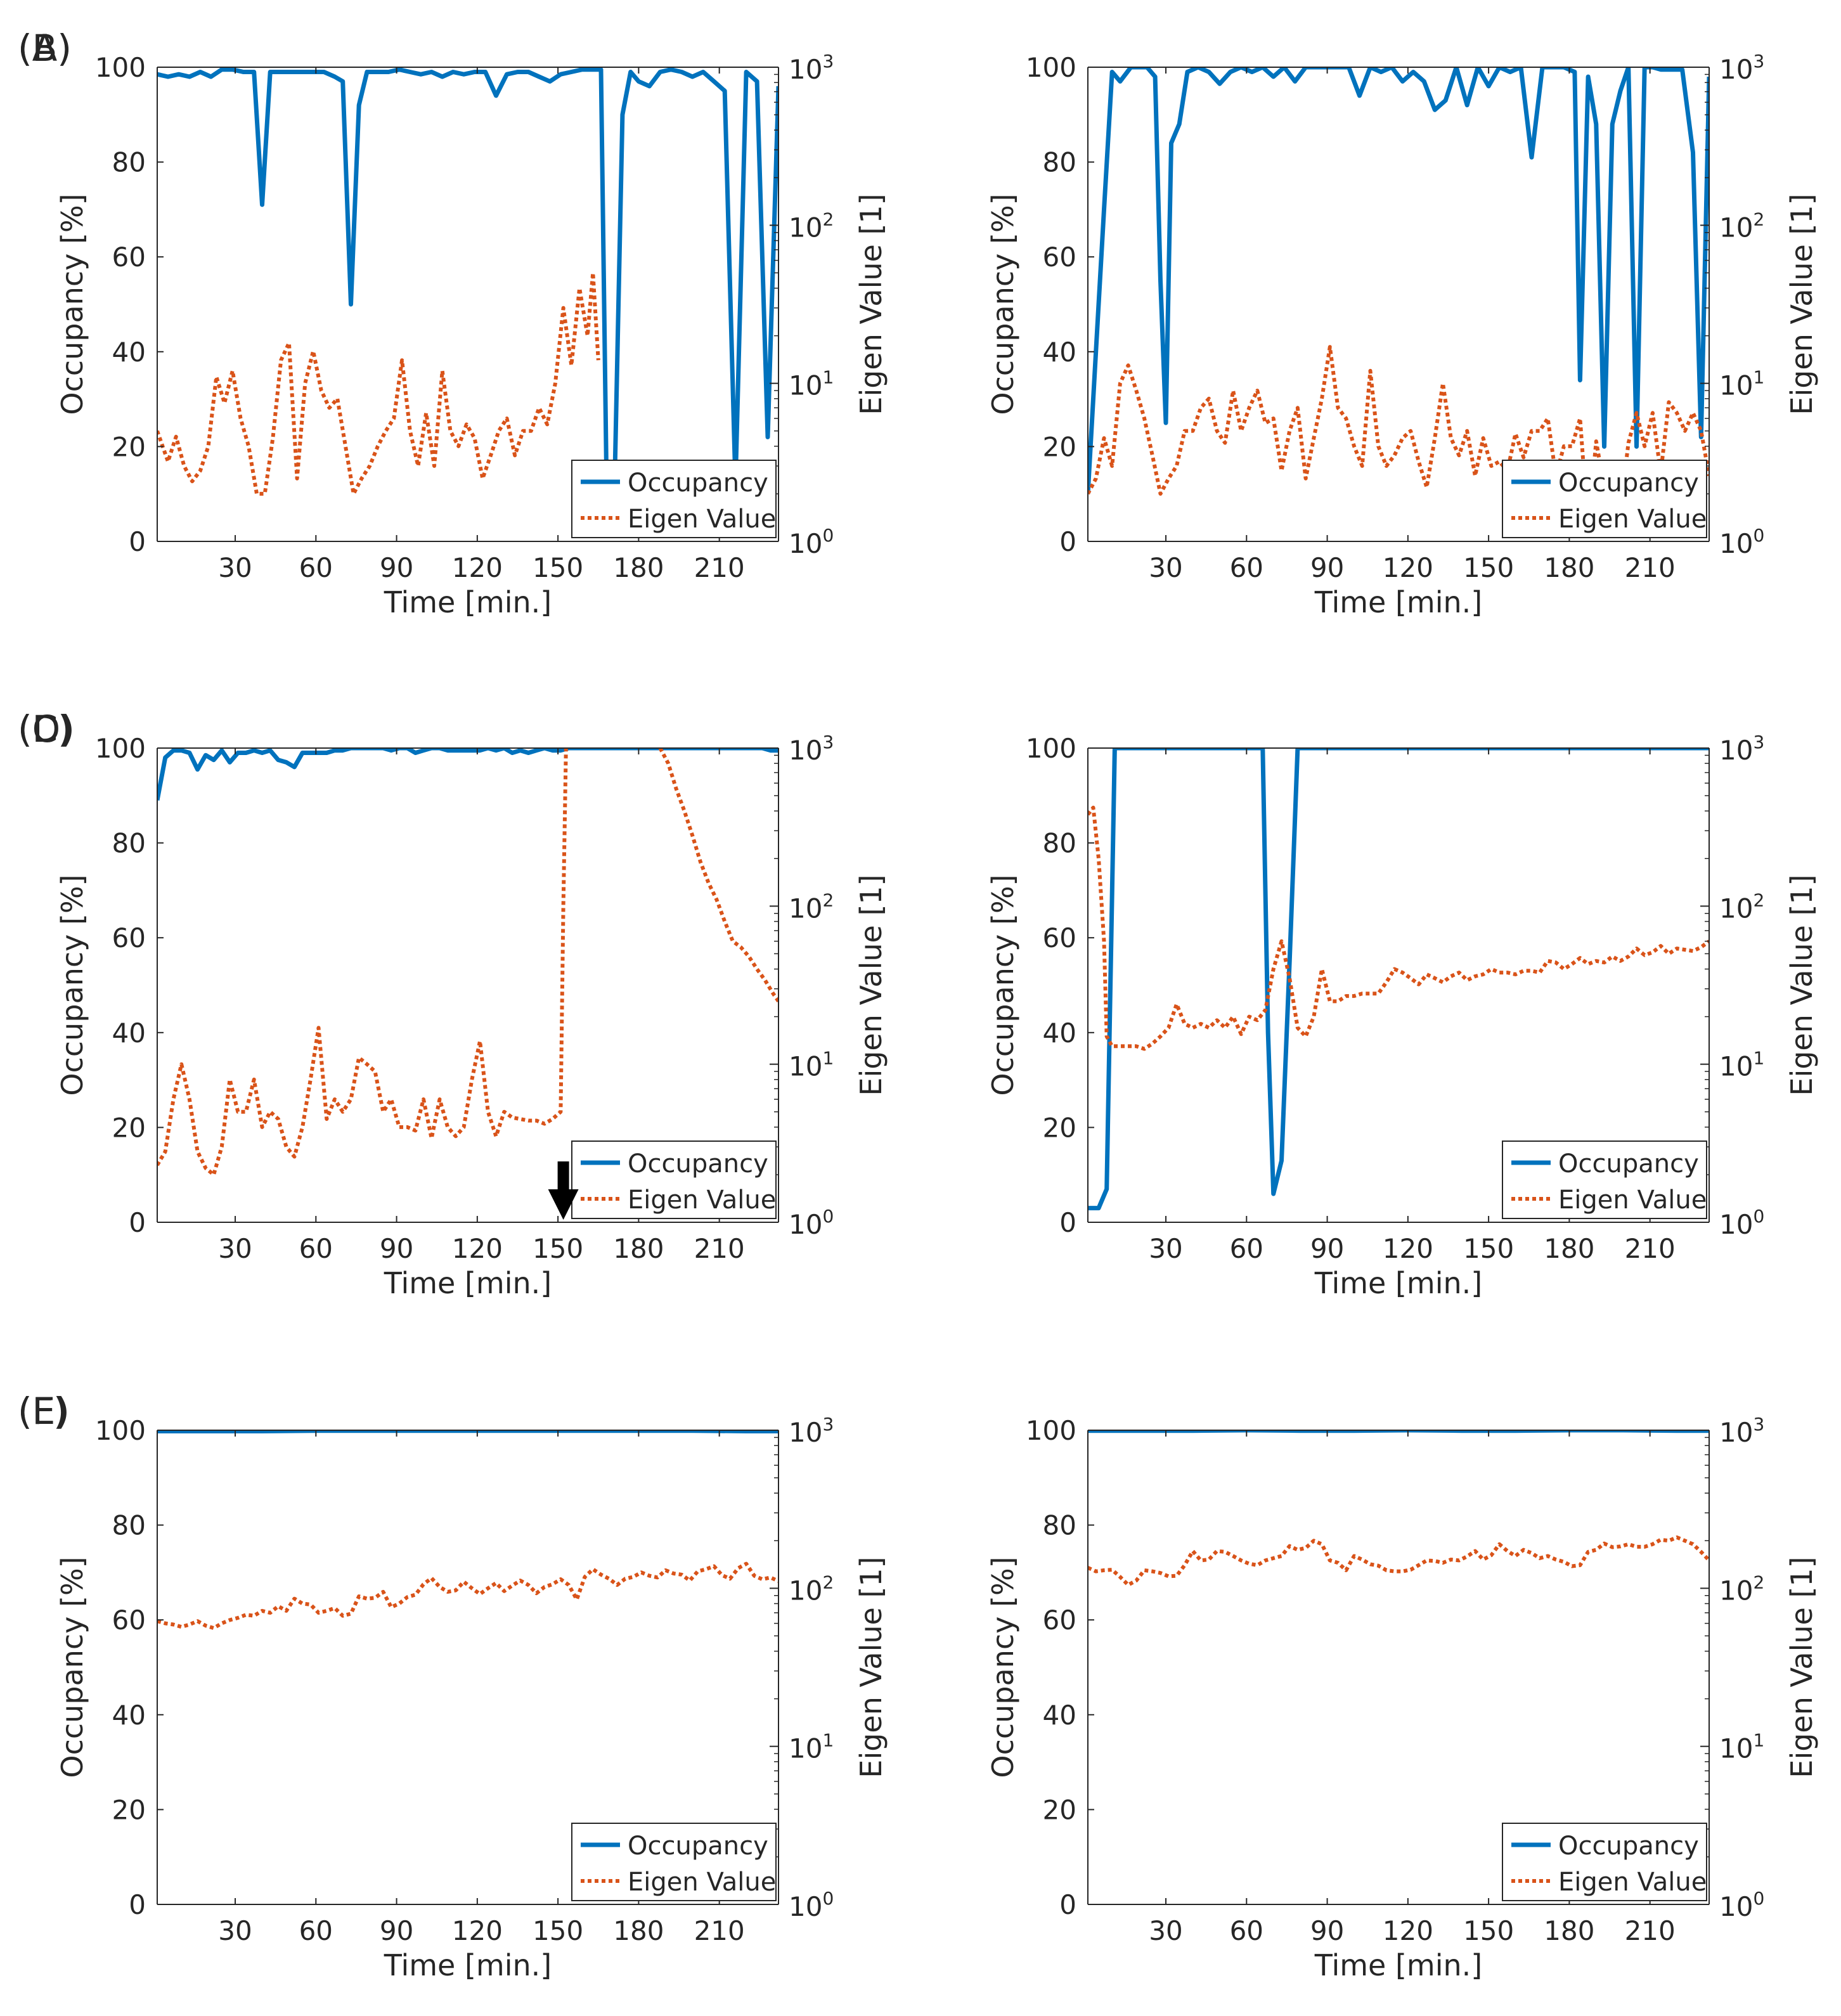 This screenshot has height=2016, width=1841. What do you see at coordinates (45, 48) in the screenshot?
I see `panel-label: (B)` at bounding box center [45, 48].